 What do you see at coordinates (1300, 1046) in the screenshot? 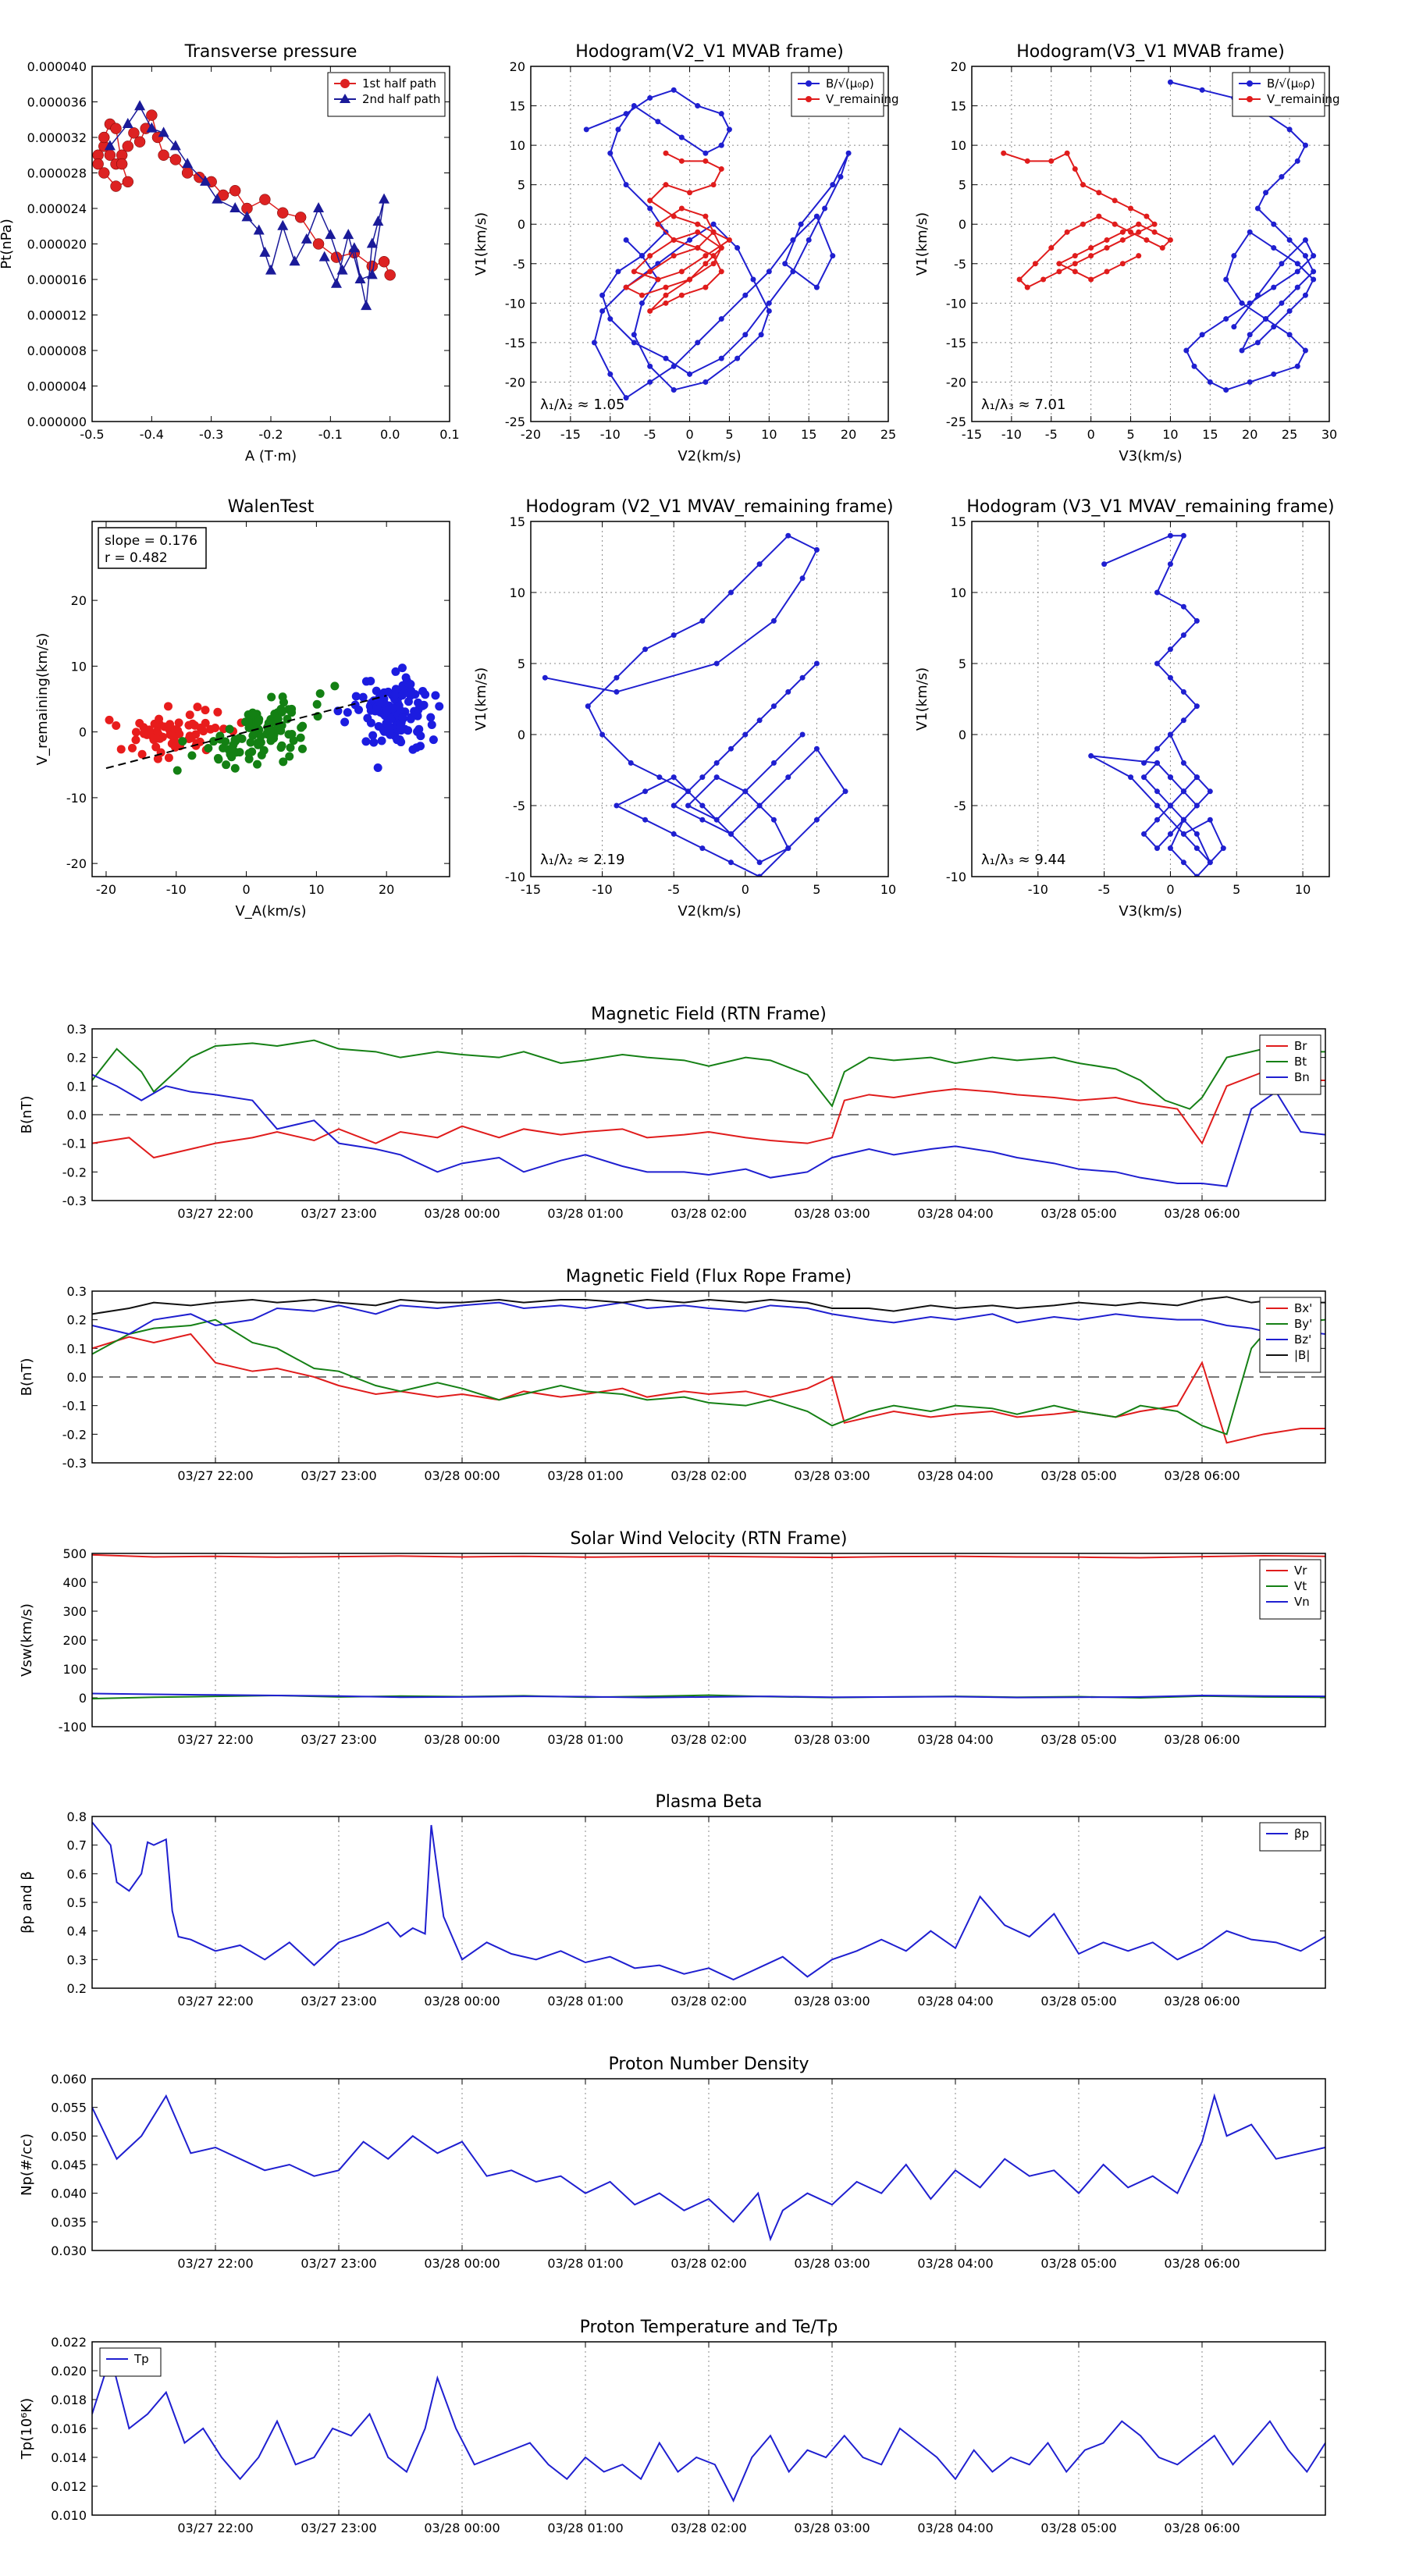
I see `legend-label: Br` at bounding box center [1300, 1046].